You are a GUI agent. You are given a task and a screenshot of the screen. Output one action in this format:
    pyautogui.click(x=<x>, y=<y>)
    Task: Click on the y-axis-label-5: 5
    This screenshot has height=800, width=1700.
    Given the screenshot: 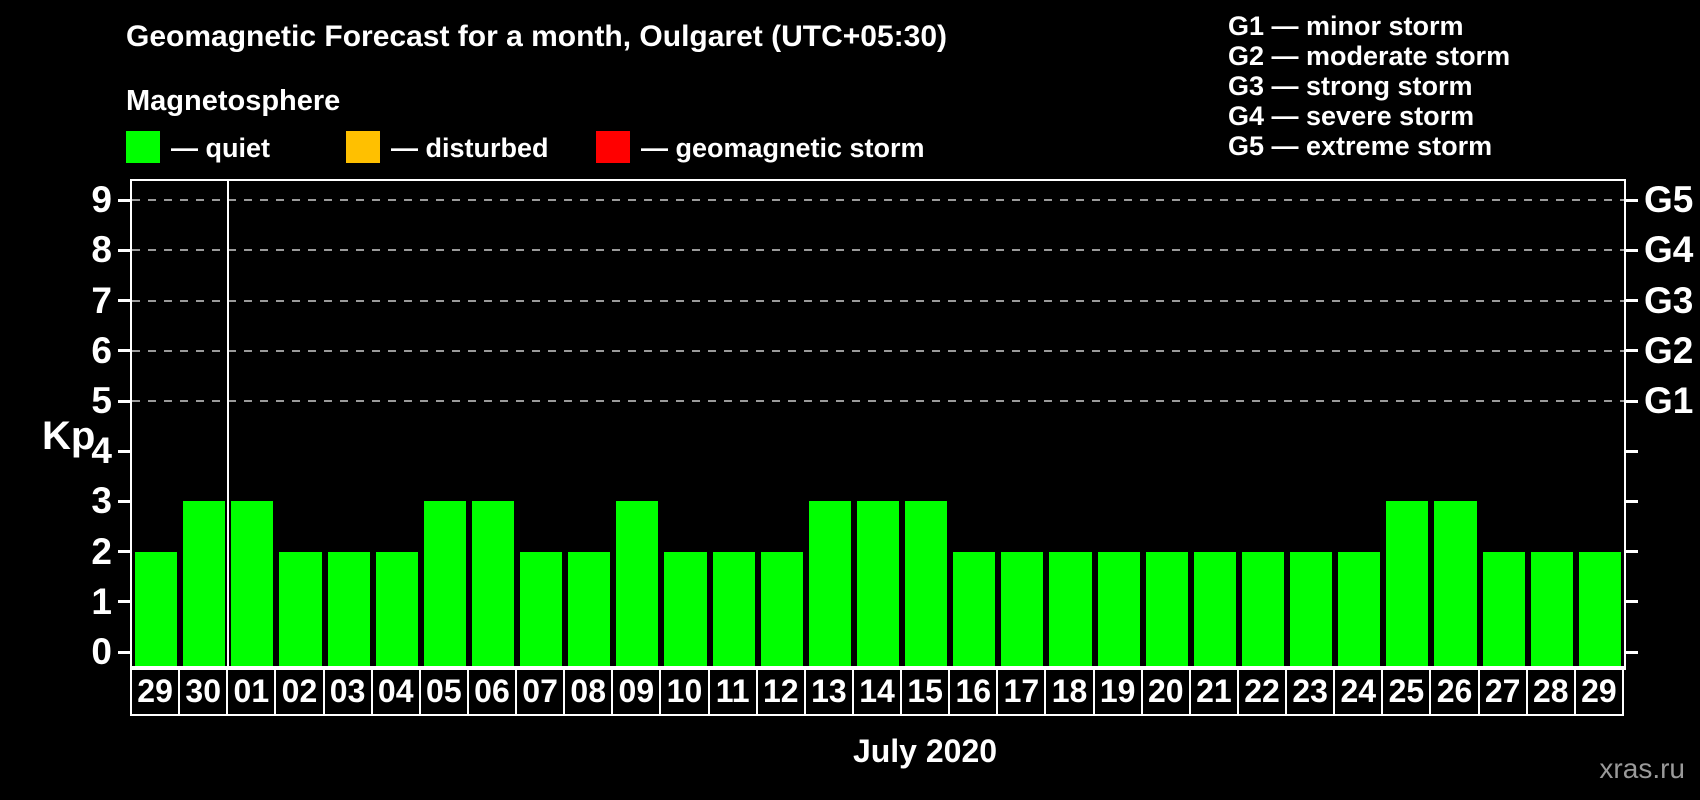 What is the action you would take?
    pyautogui.click(x=101, y=400)
    